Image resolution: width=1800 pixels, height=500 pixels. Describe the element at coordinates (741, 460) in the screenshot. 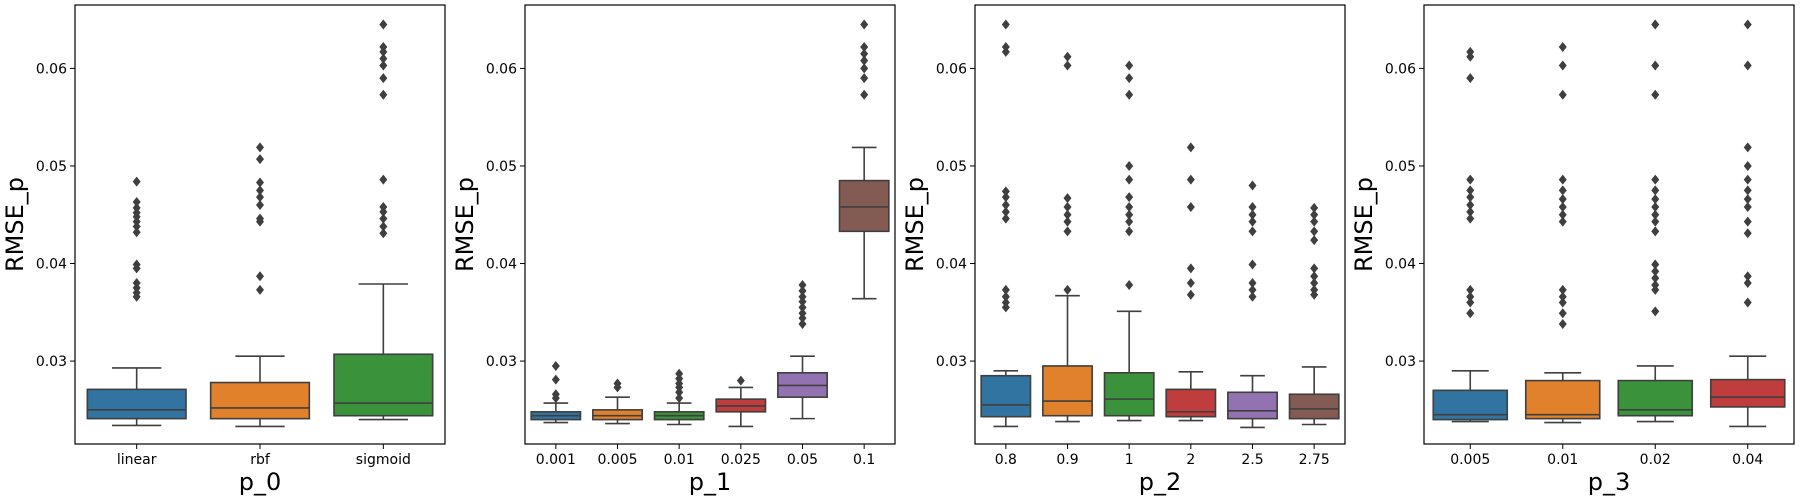

I see `x-tick-label: 0.025` at that location.